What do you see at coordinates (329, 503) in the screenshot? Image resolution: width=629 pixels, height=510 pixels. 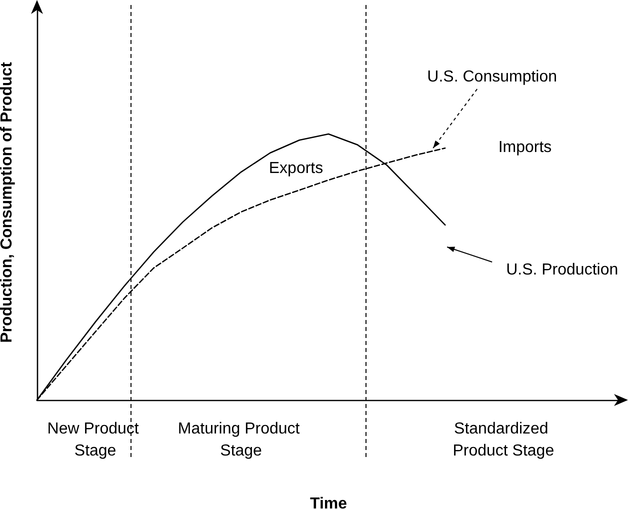 I see `x-axis-title: Time` at bounding box center [329, 503].